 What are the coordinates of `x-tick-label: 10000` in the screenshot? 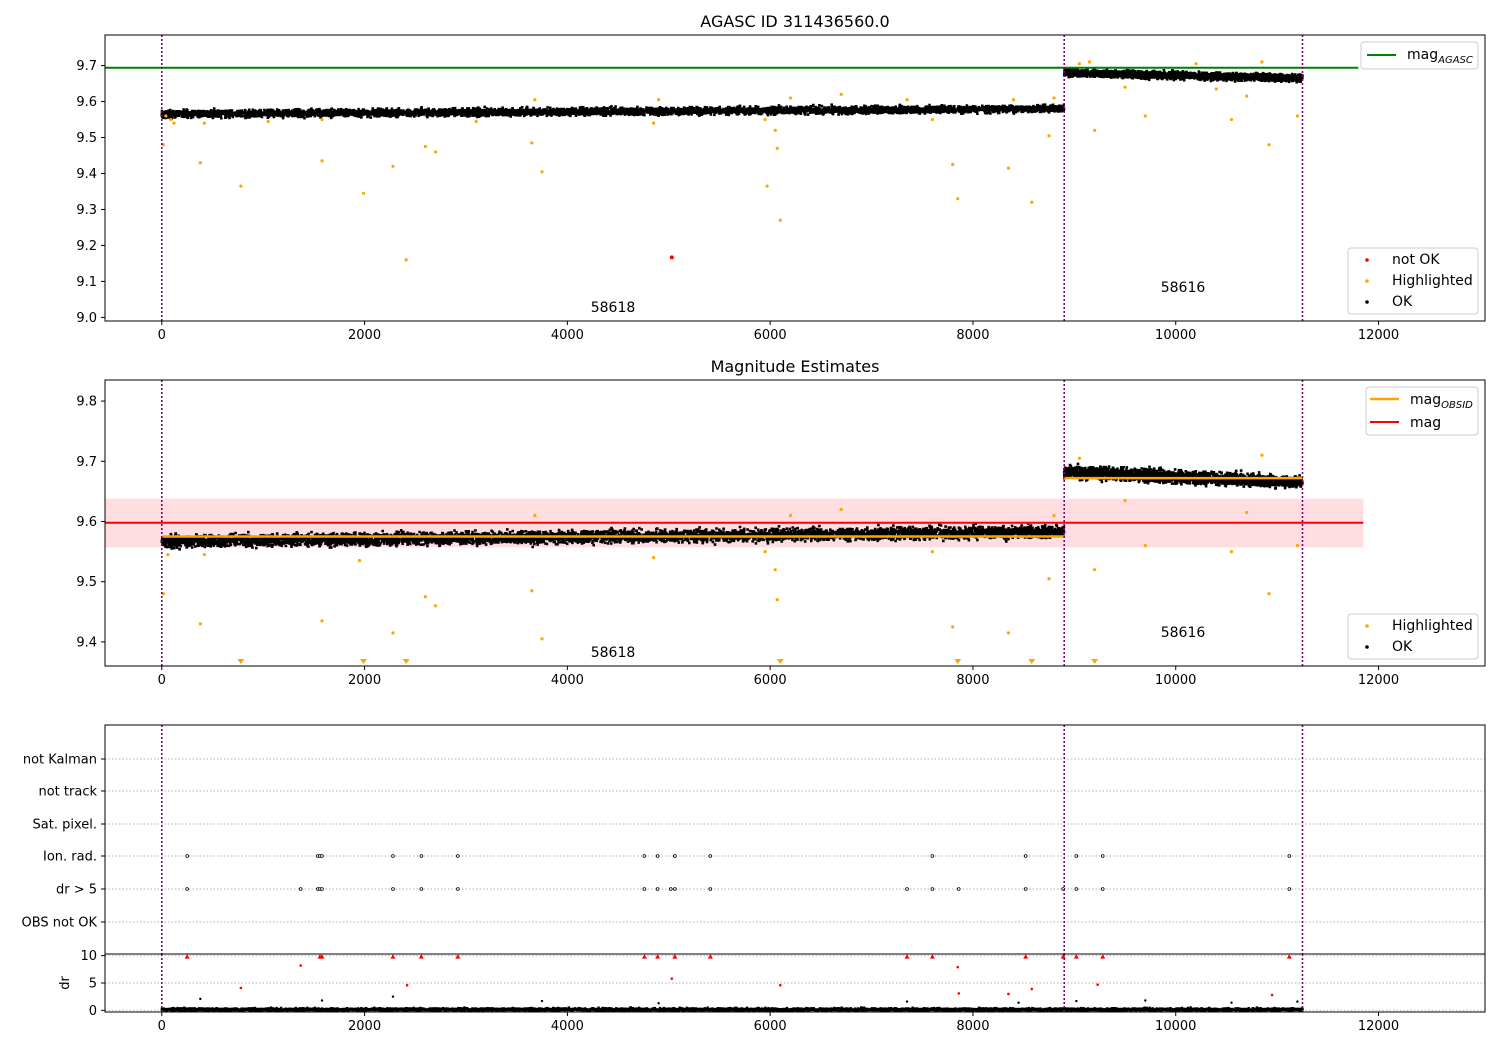 It's located at (1175, 1026).